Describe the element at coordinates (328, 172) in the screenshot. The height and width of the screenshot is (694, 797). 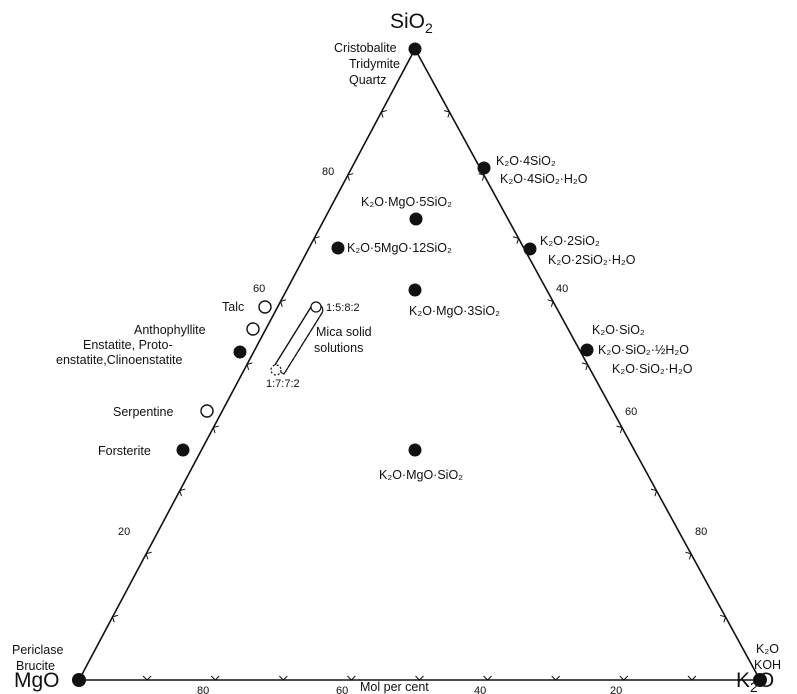
I see `left-tick-label: 80` at that location.